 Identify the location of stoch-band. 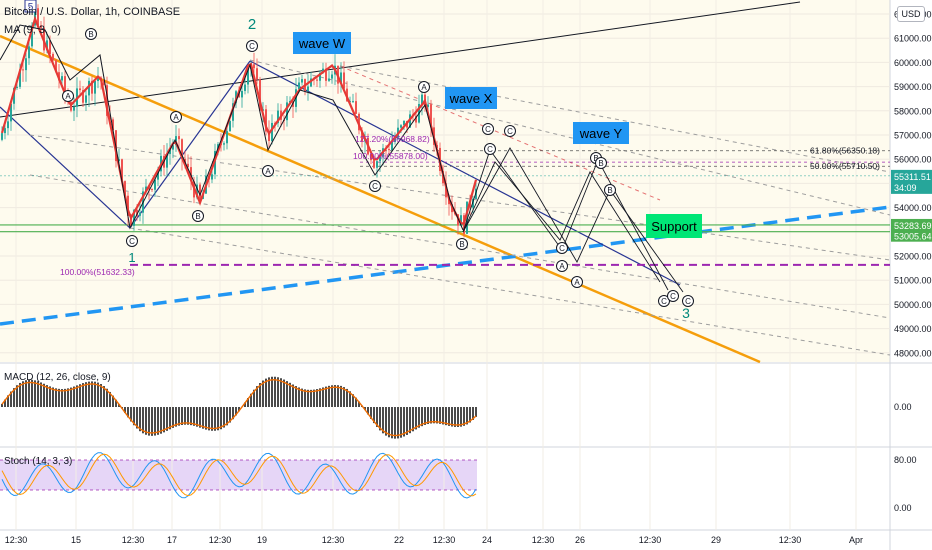
(238, 475).